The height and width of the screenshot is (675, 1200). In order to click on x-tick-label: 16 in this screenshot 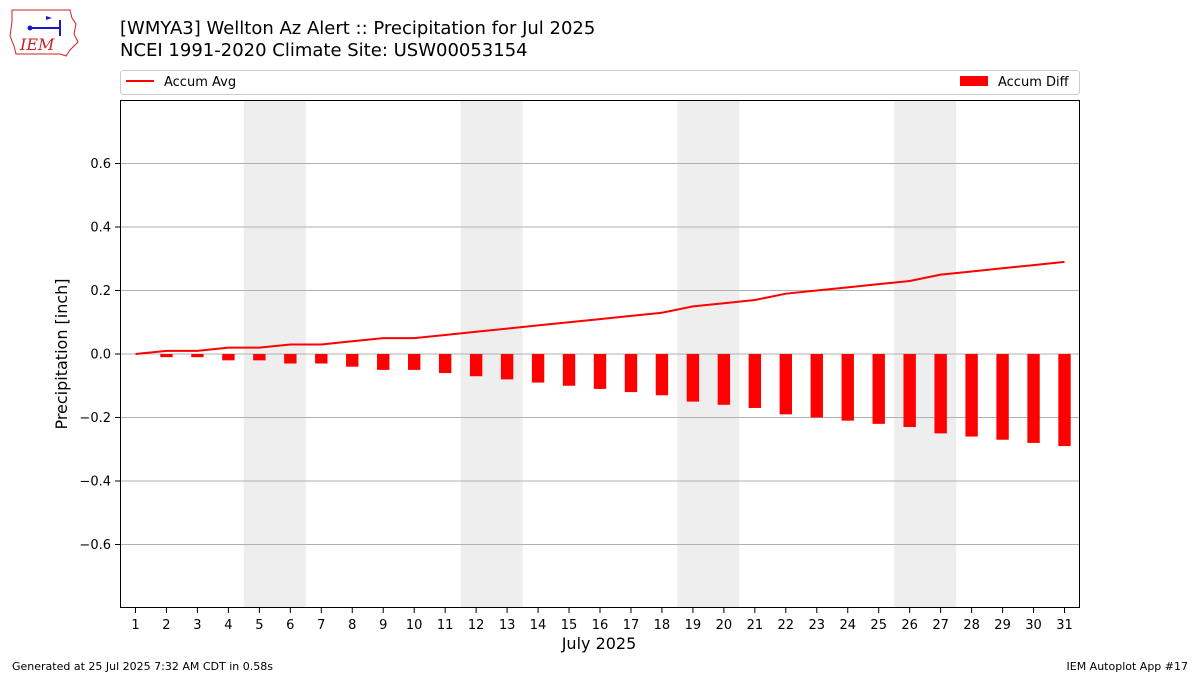, I will do `click(600, 625)`.